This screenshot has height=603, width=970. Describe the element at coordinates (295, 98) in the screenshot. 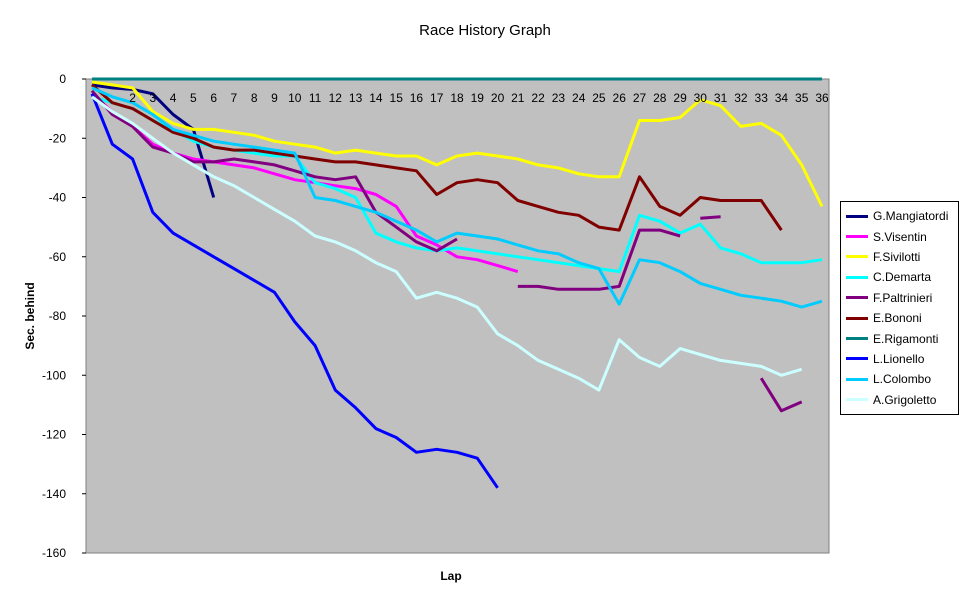

I see `x-tick-label: 10` at that location.